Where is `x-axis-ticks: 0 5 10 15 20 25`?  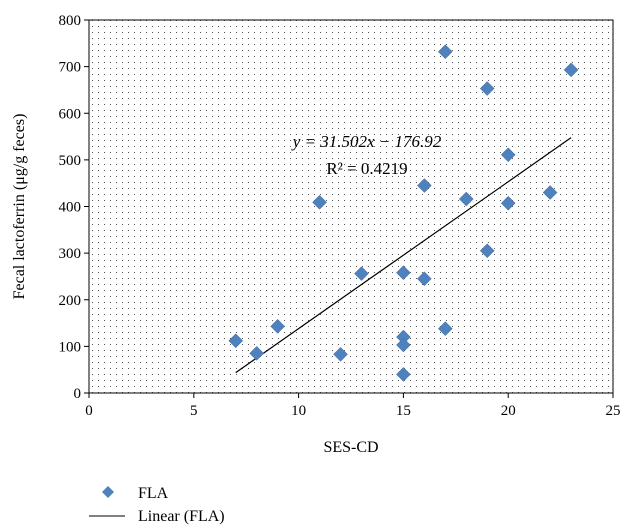 x-axis-ticks: 0 5 10 15 20 25 is located at coordinates (353, 406).